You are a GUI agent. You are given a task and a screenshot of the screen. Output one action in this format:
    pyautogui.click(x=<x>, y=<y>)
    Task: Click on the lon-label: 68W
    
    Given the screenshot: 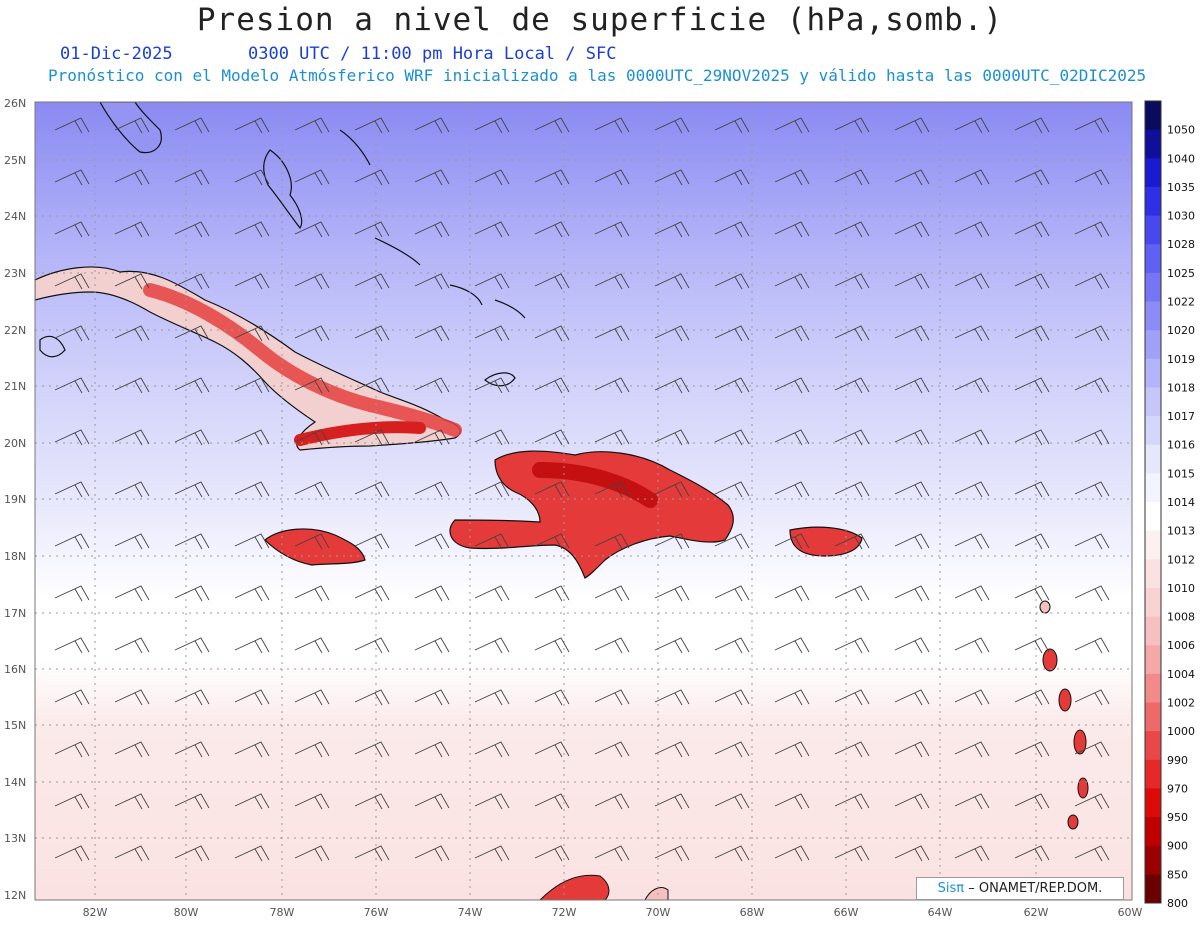 What is the action you would take?
    pyautogui.click(x=752, y=912)
    